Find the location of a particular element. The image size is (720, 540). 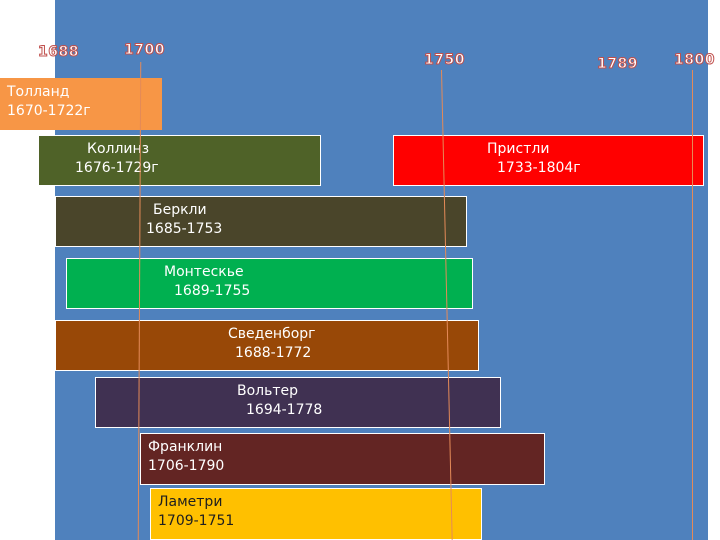

year-label-1688: 1688 is located at coordinates (58, 52).